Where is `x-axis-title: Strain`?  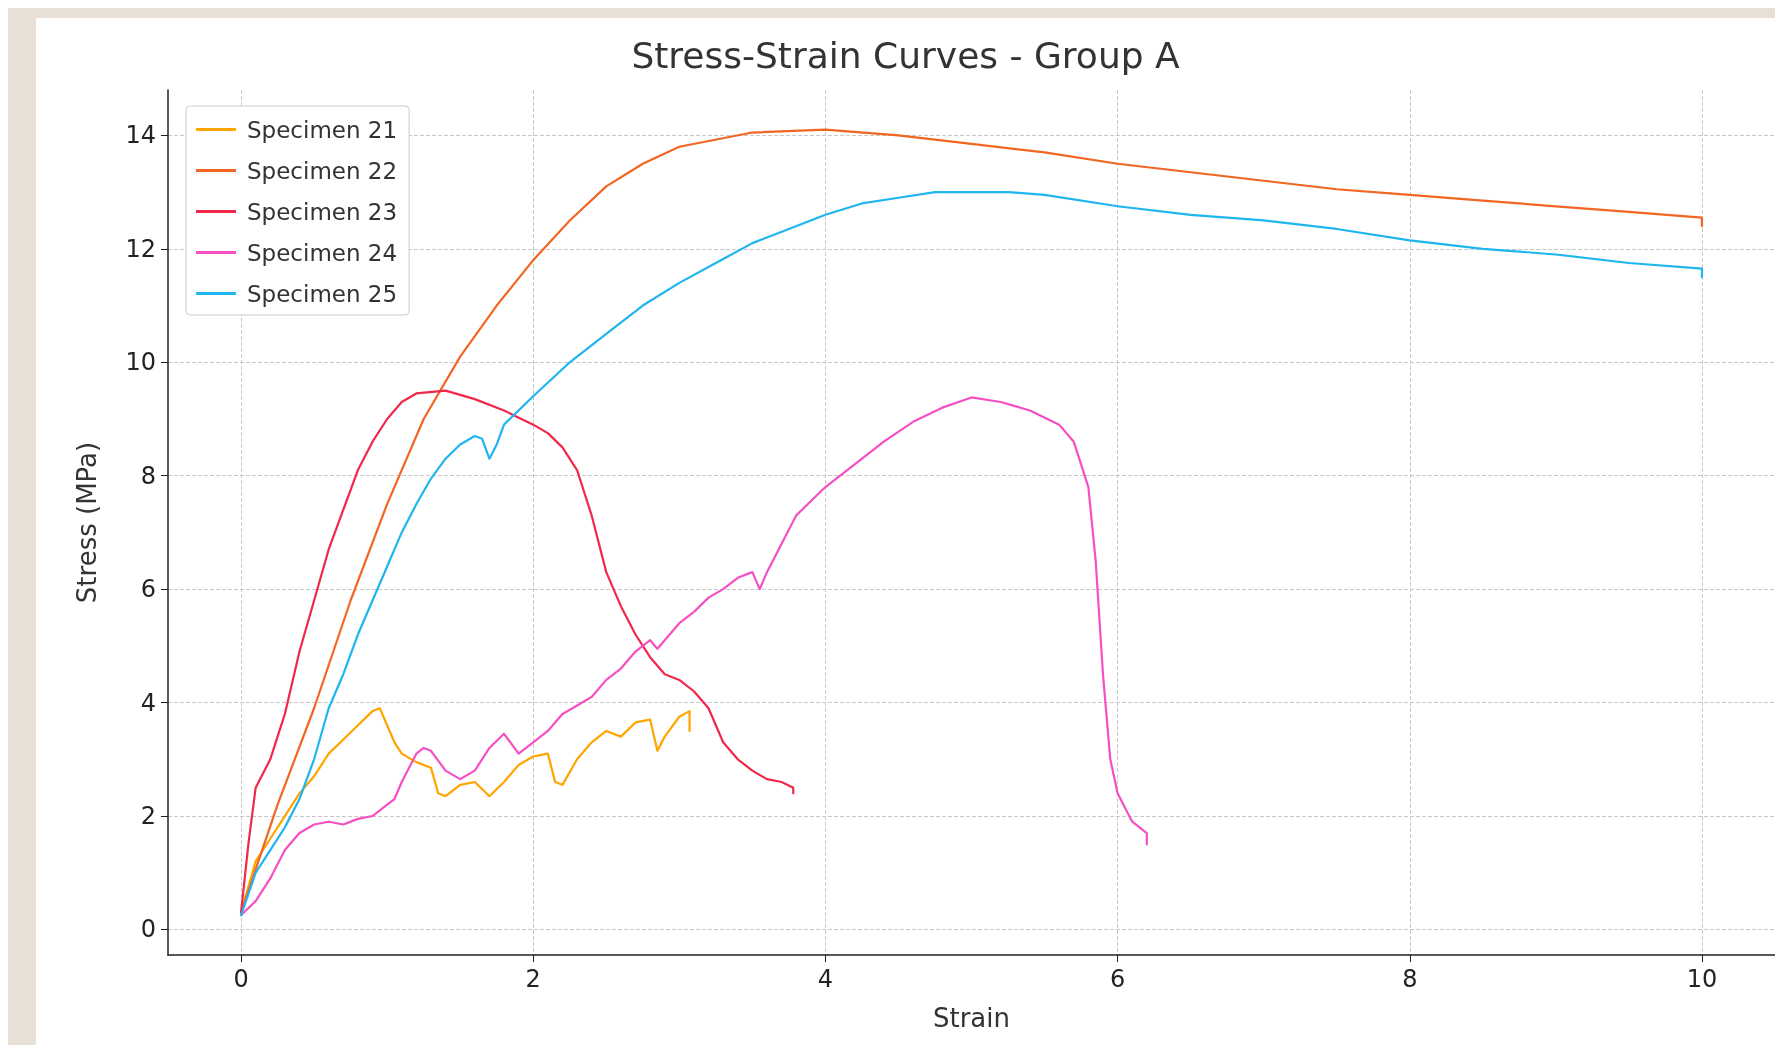
x-axis-title: Strain is located at coordinates (971, 1018).